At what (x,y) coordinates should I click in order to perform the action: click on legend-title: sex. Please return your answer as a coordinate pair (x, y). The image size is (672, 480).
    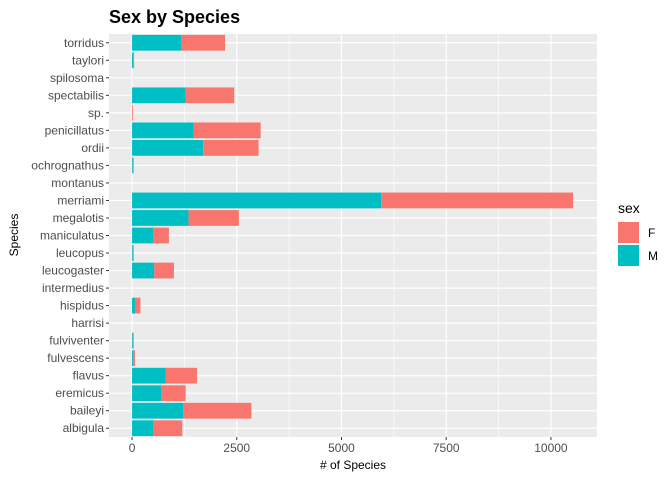
    Looking at the image, I should click on (629, 208).